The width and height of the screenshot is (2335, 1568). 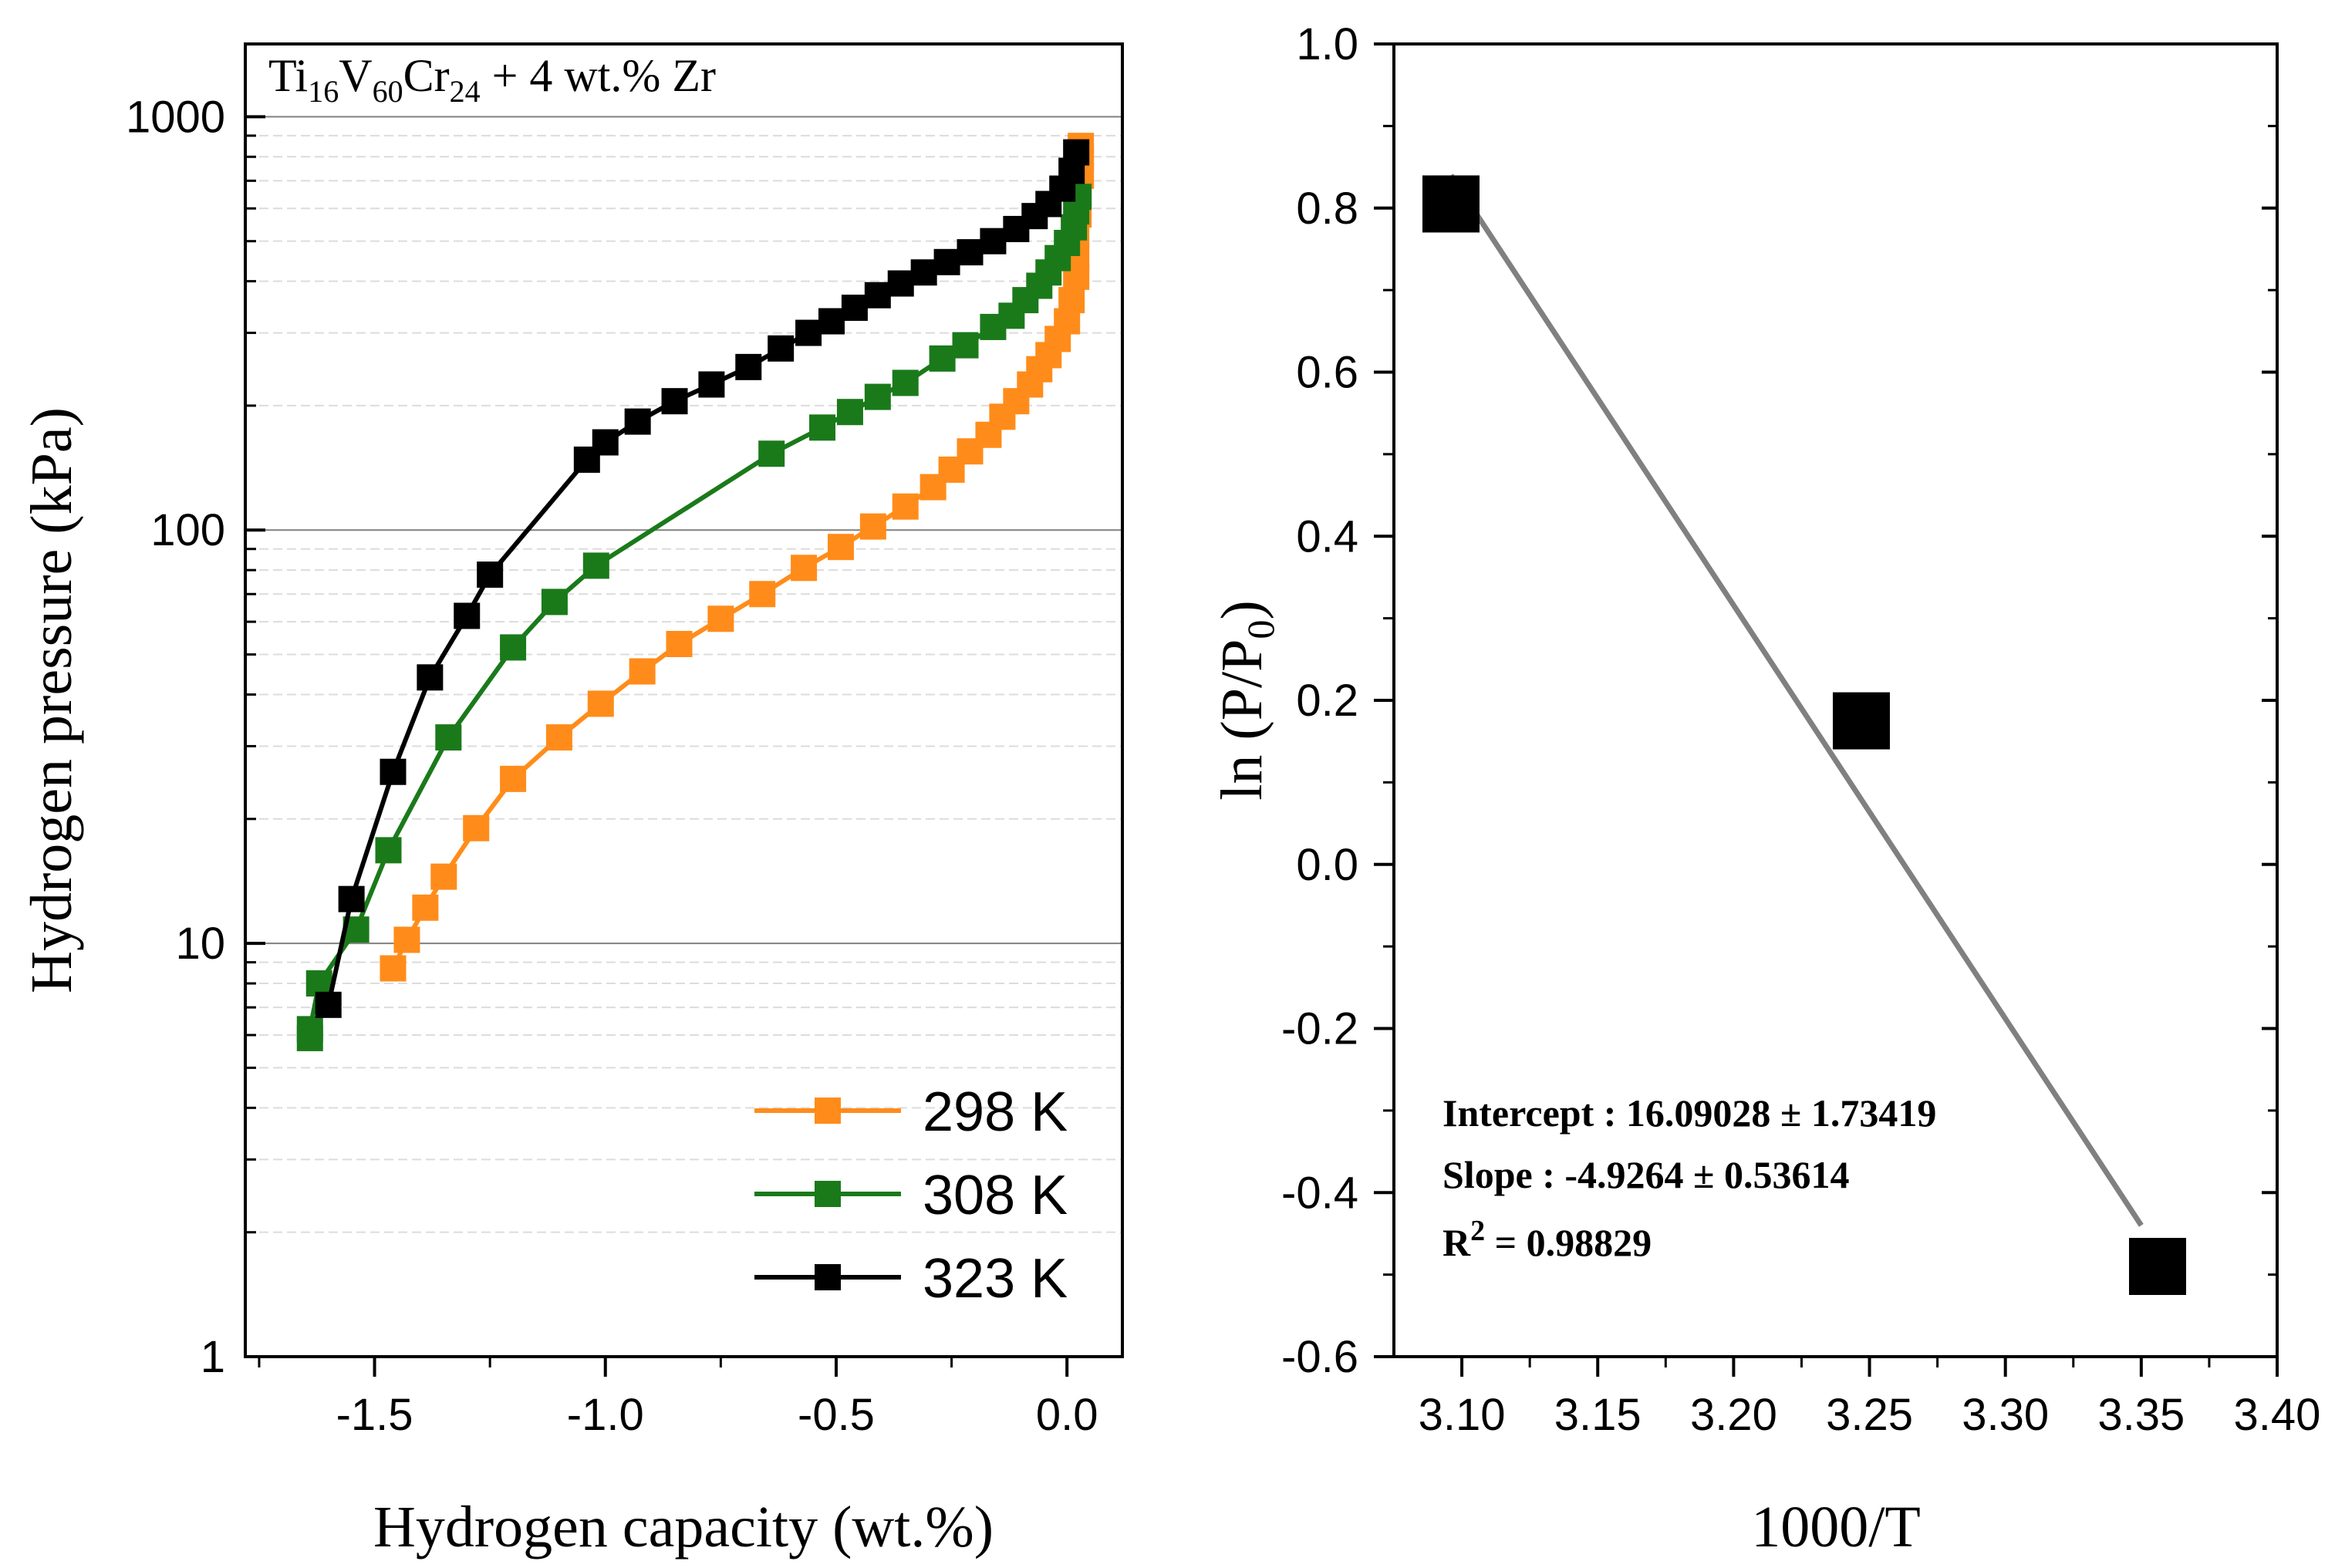 What do you see at coordinates (2141, 1415) in the screenshot?
I see `x-tick-label: 3.35` at bounding box center [2141, 1415].